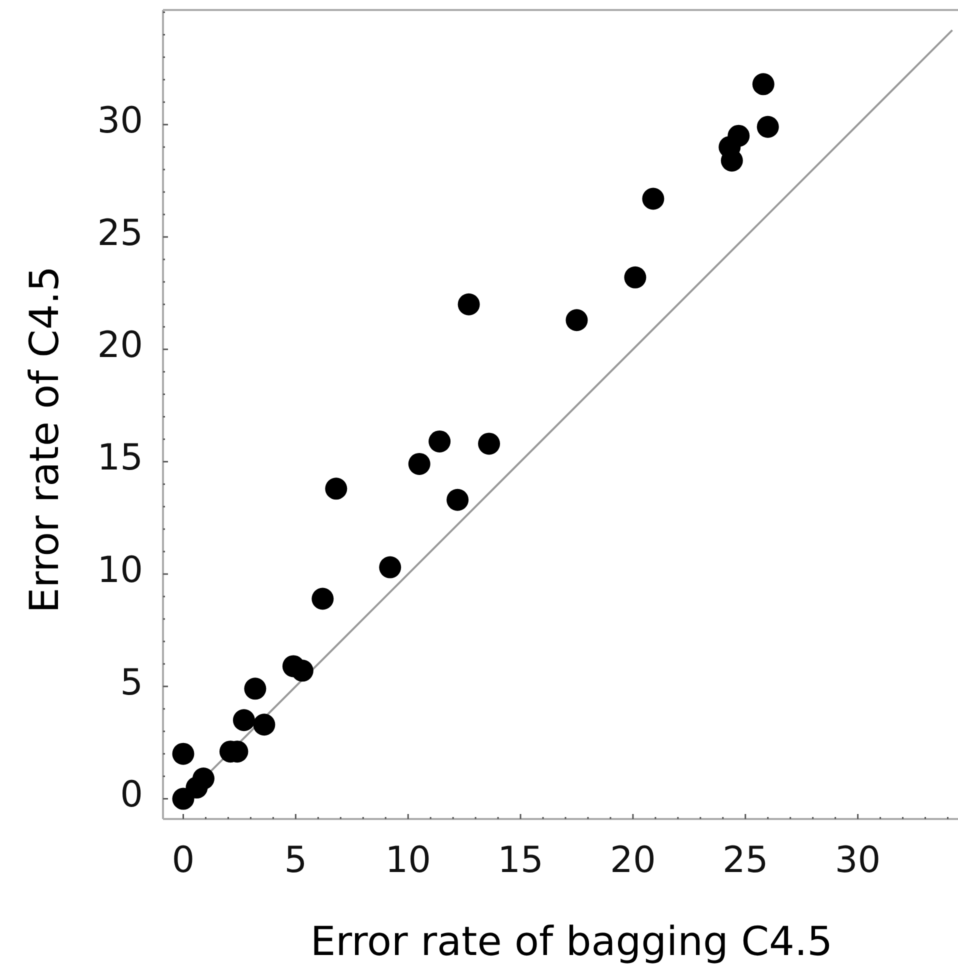 This screenshot has width=958, height=979. Describe the element at coordinates (45, 439) in the screenshot. I see `y-axis-title: Error rate of C4.5` at that location.